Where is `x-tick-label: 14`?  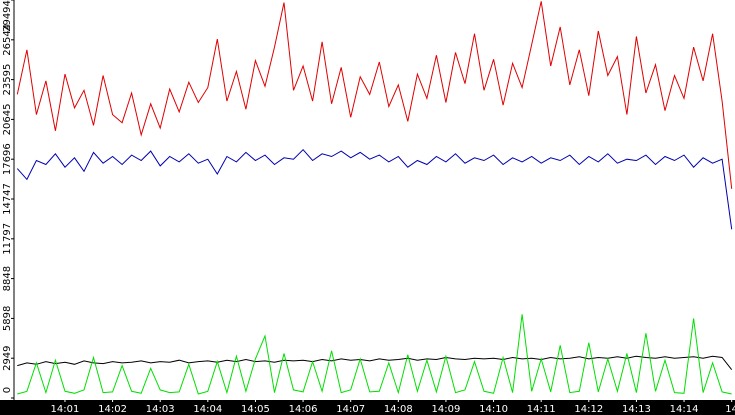 x-tick-label: 14 is located at coordinates (730, 409).